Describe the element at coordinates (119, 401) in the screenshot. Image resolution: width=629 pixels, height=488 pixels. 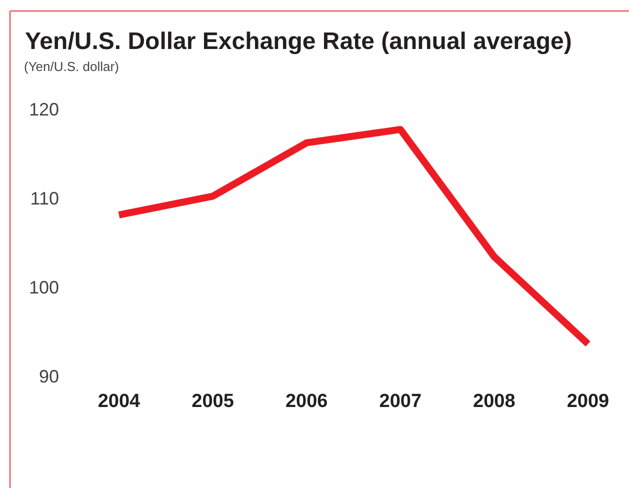
I see `x-tick-label: 2004` at that location.